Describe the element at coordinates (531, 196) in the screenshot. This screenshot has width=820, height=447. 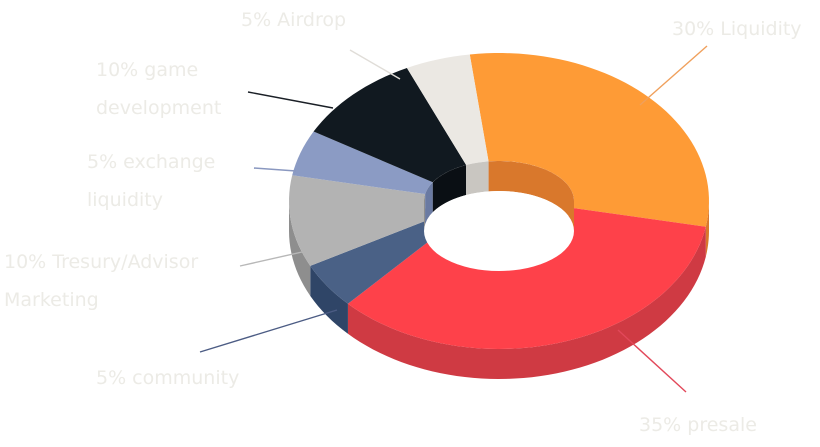
I see `inner-wall-liquidity` at that location.